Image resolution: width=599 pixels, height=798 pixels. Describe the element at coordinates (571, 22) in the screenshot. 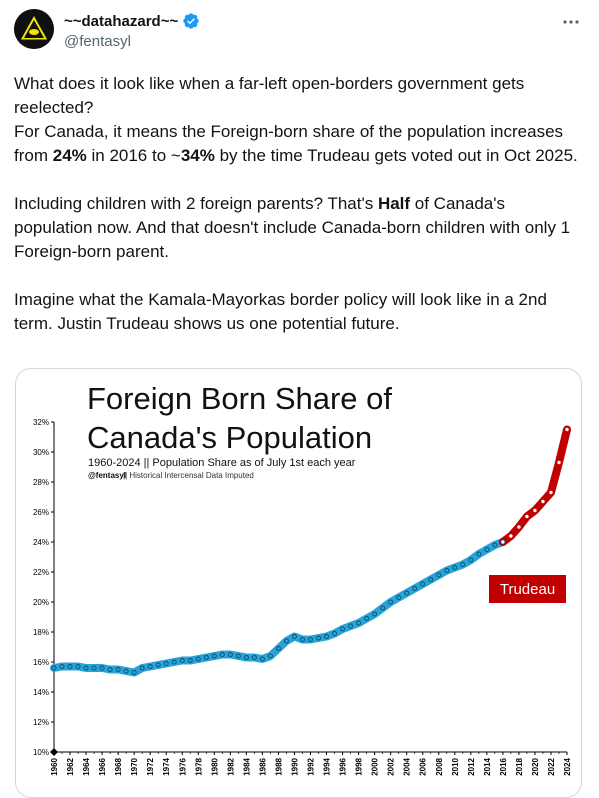

I see `more-options-icon` at that location.